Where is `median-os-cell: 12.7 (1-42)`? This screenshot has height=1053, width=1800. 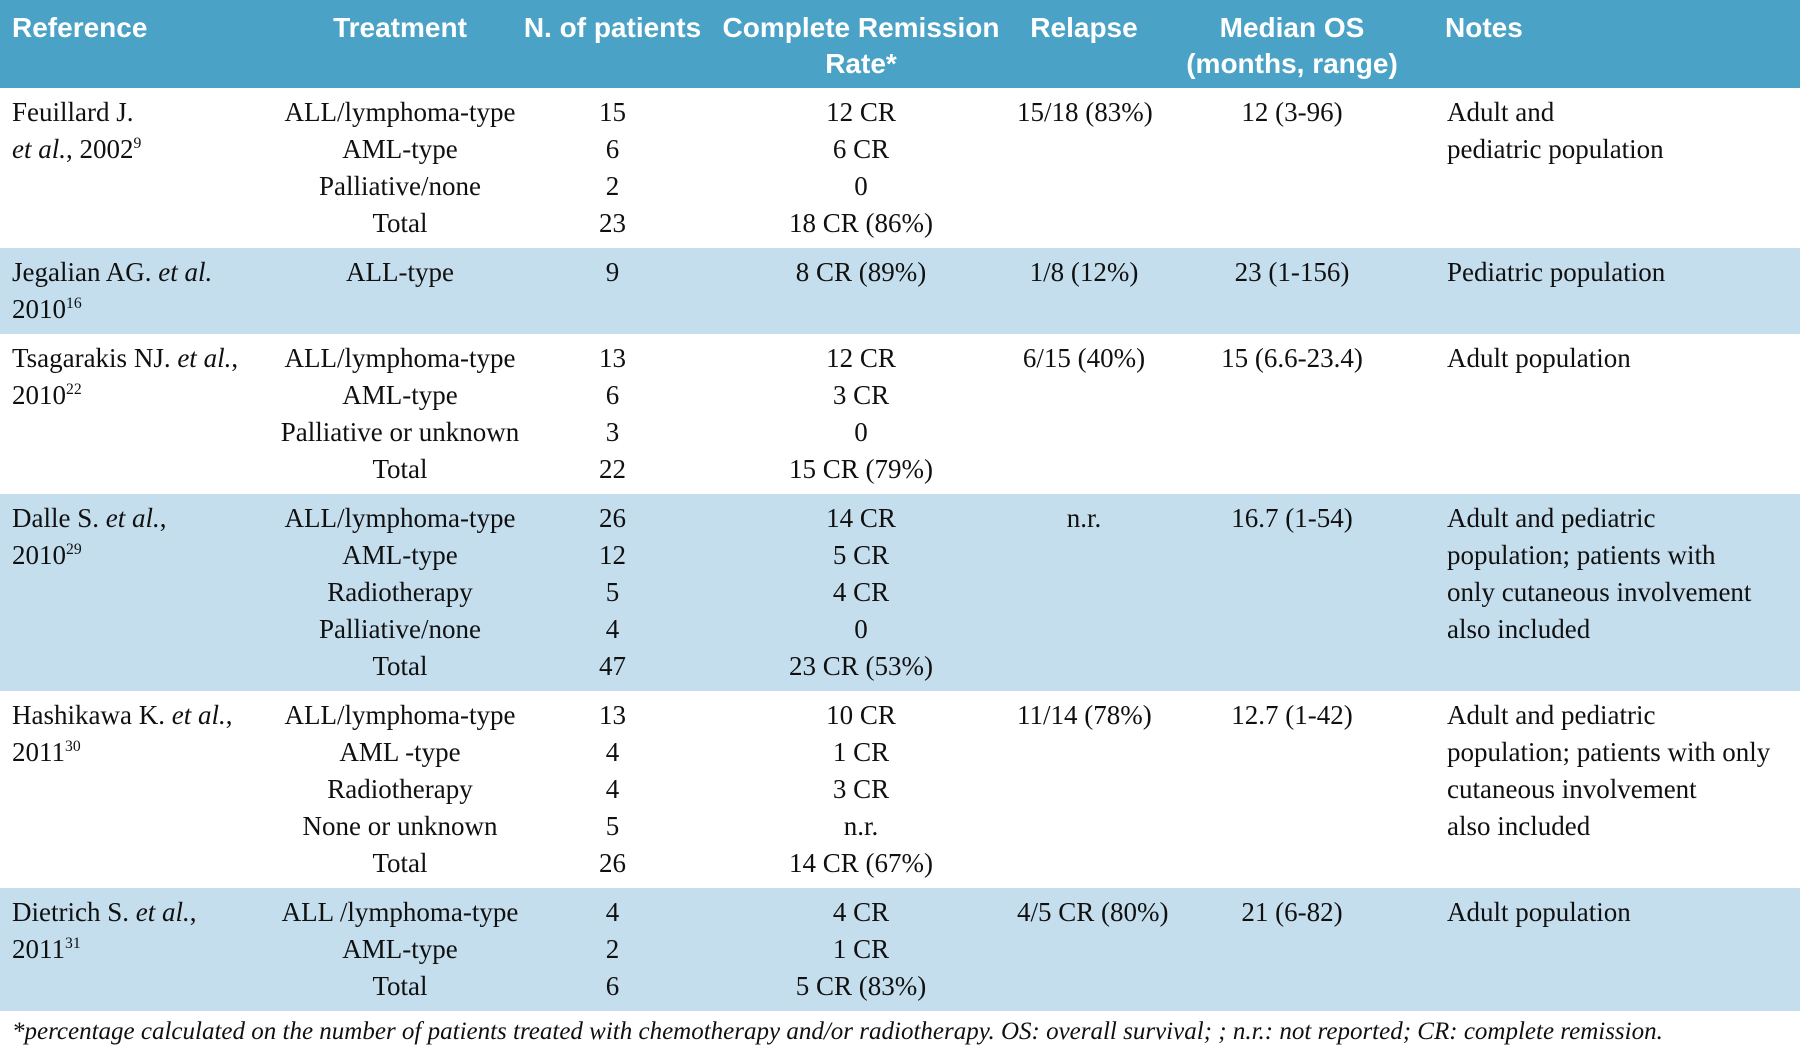
median-os-cell: 12.7 (1-42) is located at coordinates (1292, 789).